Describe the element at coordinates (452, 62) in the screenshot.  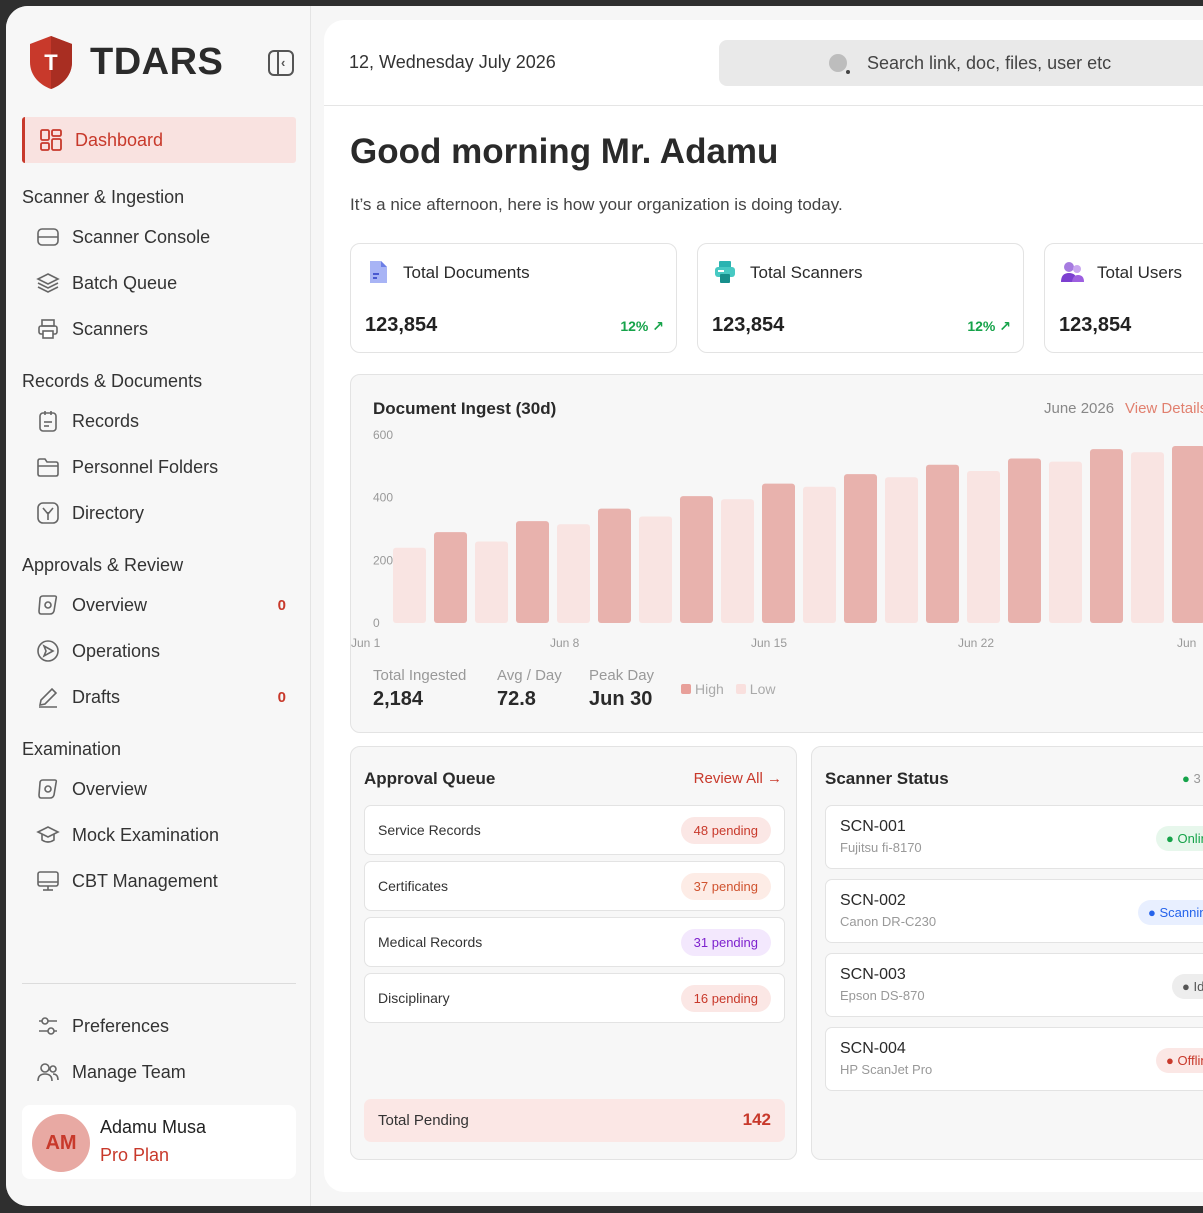
I see `current-date: 12, Wednesday July 2026` at that location.